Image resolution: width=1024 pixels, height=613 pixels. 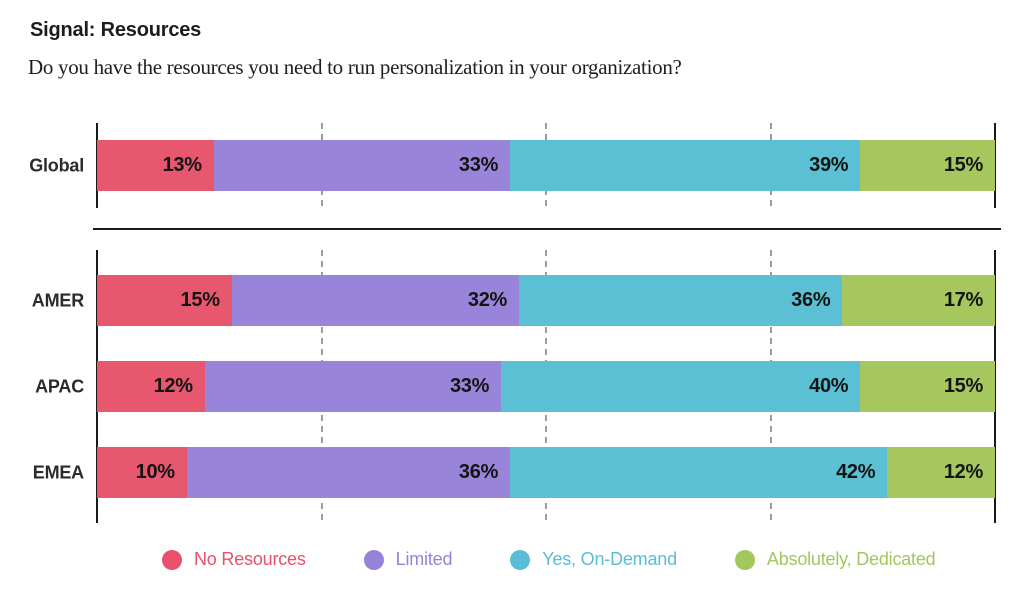 I want to click on legend-label: Yes, On-Demand, so click(x=609, y=559).